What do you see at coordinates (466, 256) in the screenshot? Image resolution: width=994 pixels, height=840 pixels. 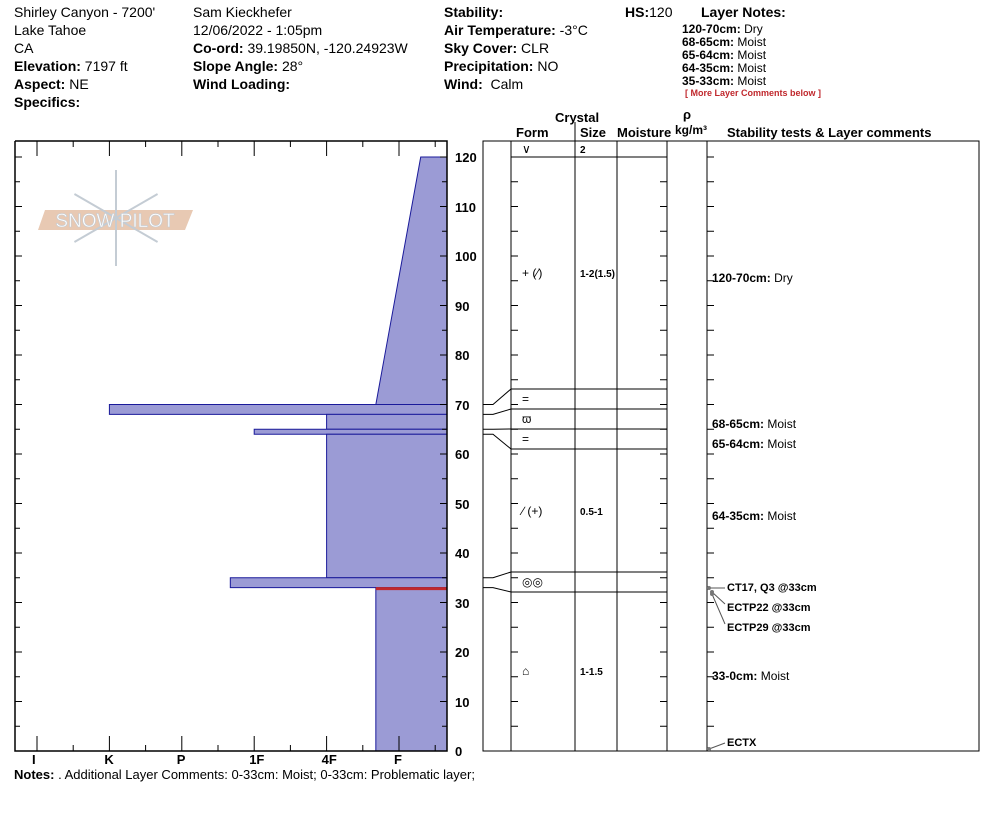 I see `y-tick-label: 100` at bounding box center [466, 256].